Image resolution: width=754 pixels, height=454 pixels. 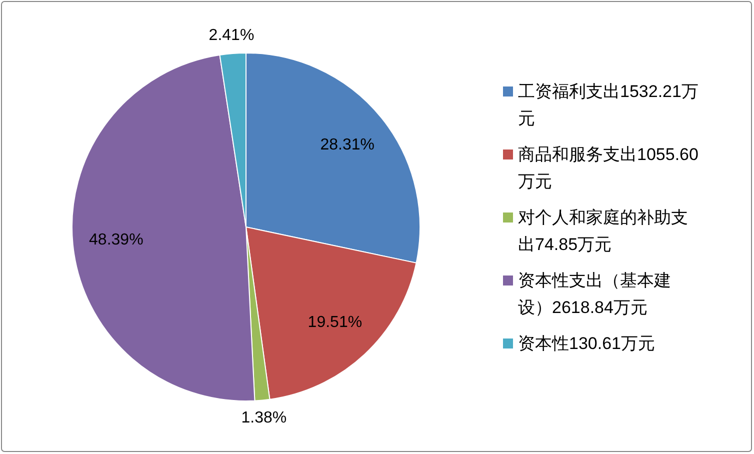 What do you see at coordinates (231, 35) in the screenshot?
I see `data-label: 2.41%` at bounding box center [231, 35].